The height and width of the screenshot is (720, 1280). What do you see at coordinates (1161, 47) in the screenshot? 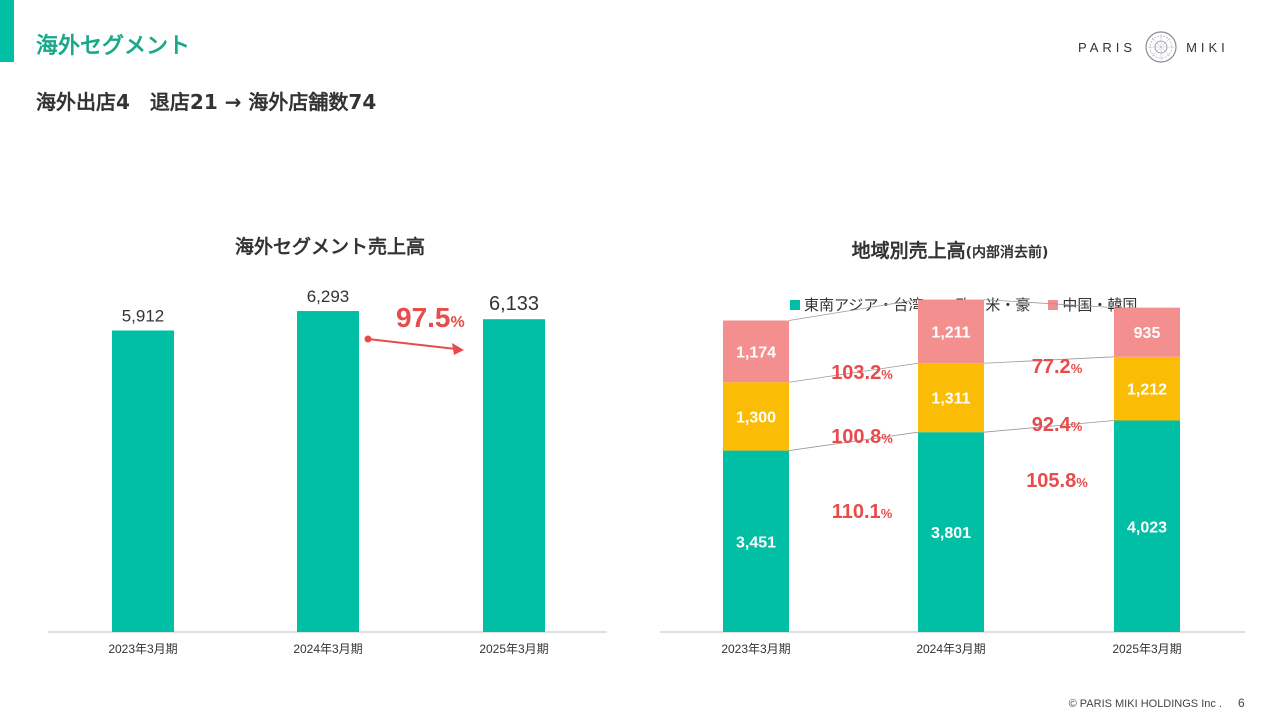
I see `logo-emblem-icon` at bounding box center [1161, 47].